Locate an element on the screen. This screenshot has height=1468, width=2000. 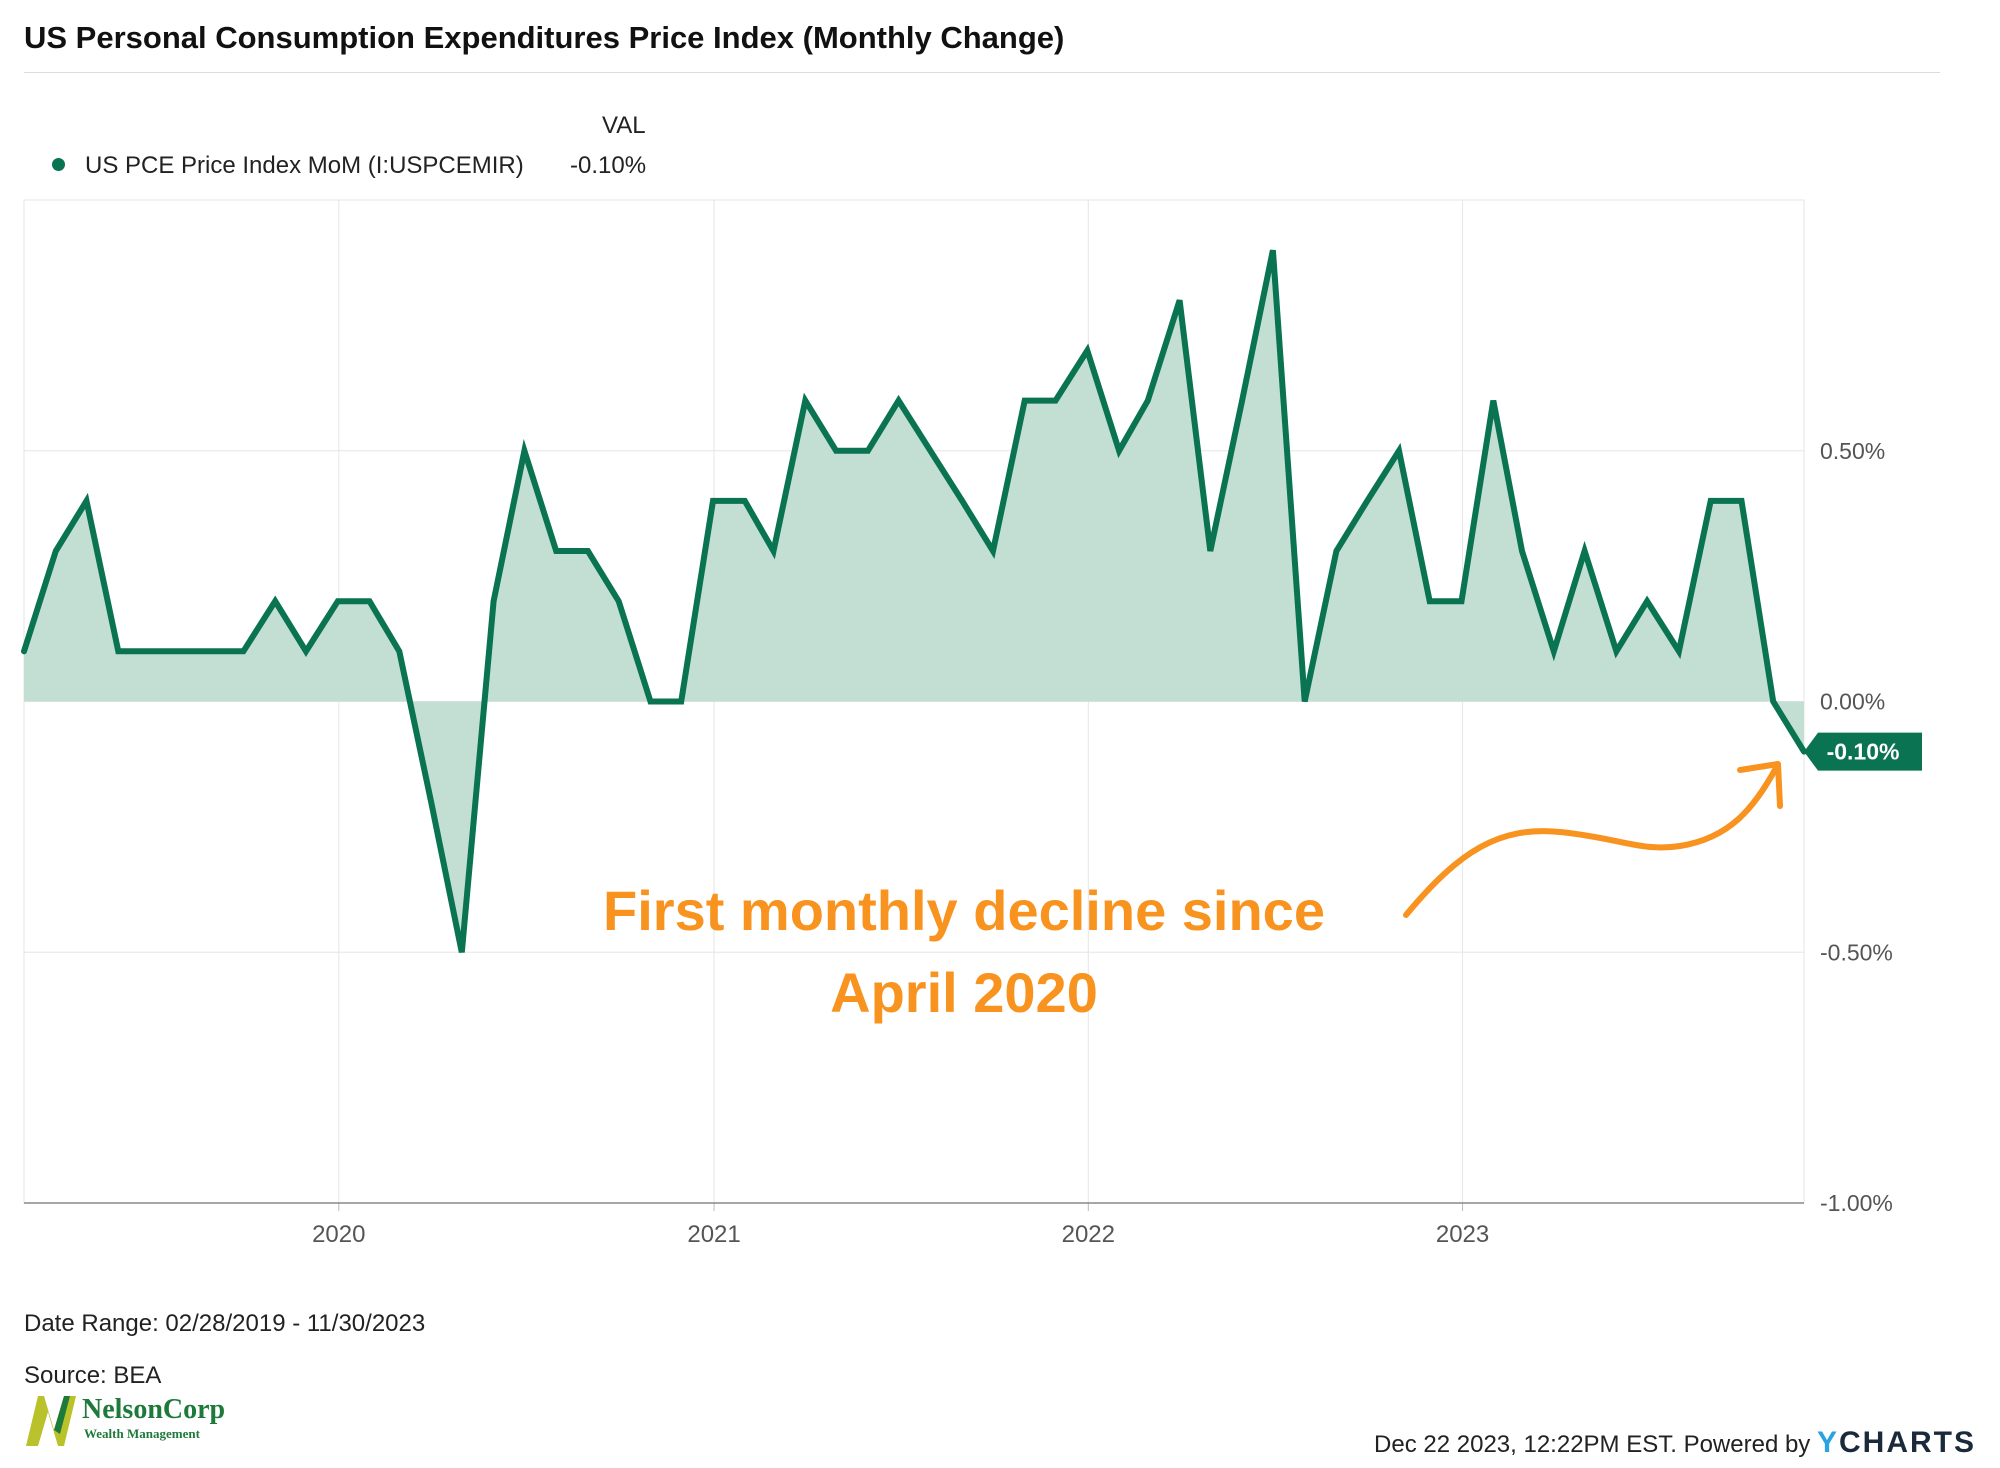
legend-series-label: US PCE Price Index MoM (I:USPCEMIR) is located at coordinates (304, 165).